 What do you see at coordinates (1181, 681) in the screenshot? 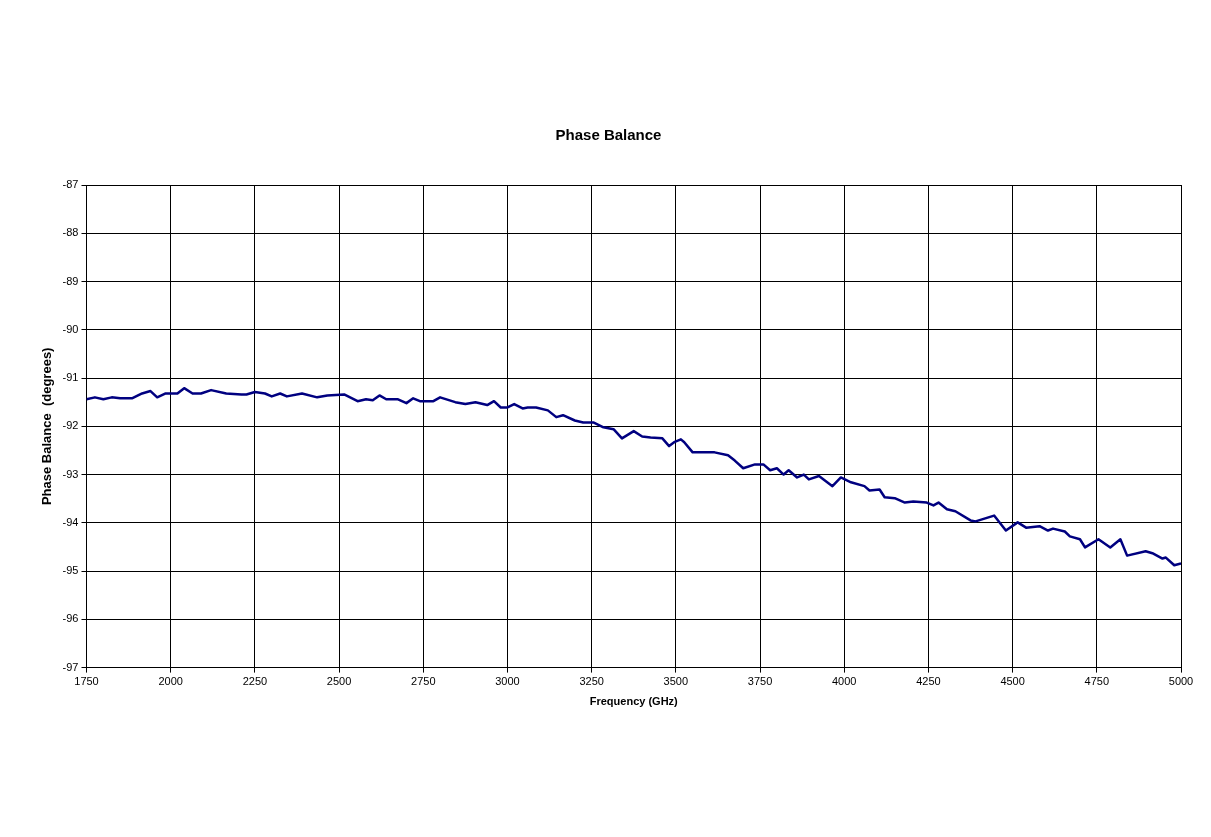
I see `x-tick-label: 5000` at bounding box center [1181, 681].